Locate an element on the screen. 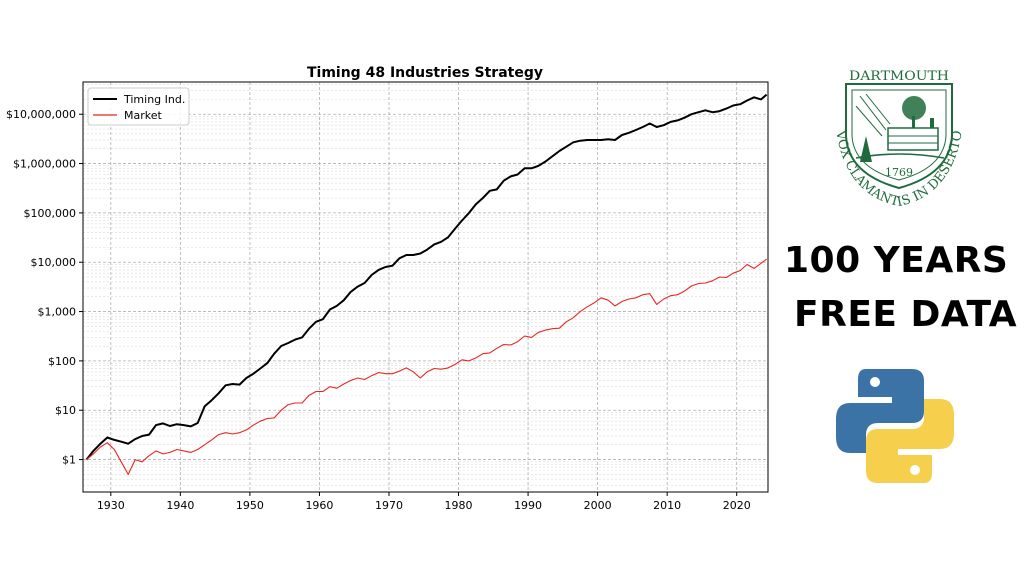 The width and height of the screenshot is (1024, 576). python-logo-blue-snake is located at coordinates (880, 411).